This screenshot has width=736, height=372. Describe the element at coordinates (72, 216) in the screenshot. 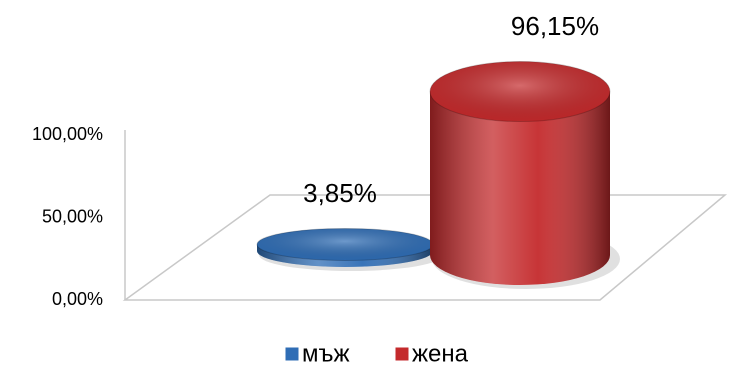

I see `y-tick-label: 50,00%` at that location.